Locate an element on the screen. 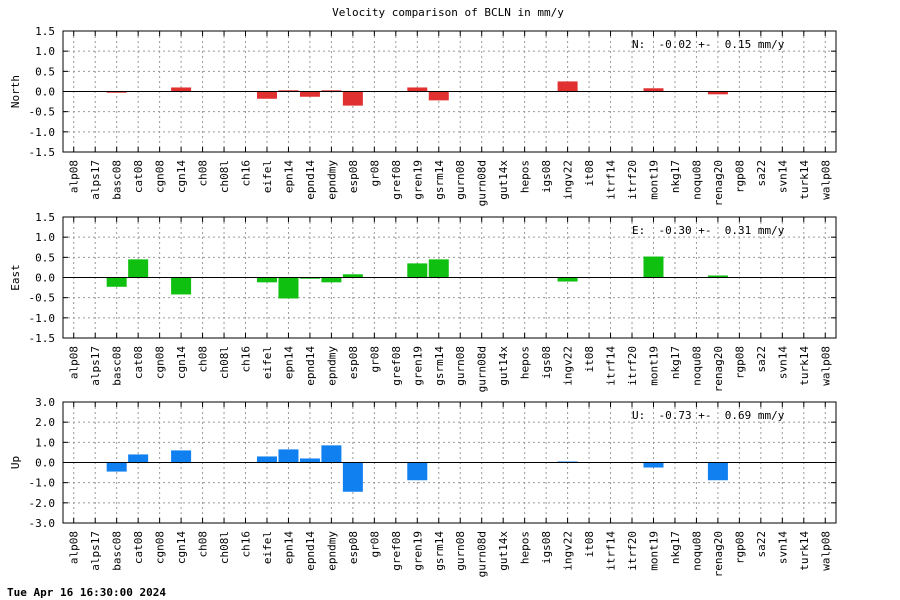 The height and width of the screenshot is (600, 900). x-tick-label: eifel is located at coordinates (267, 176).